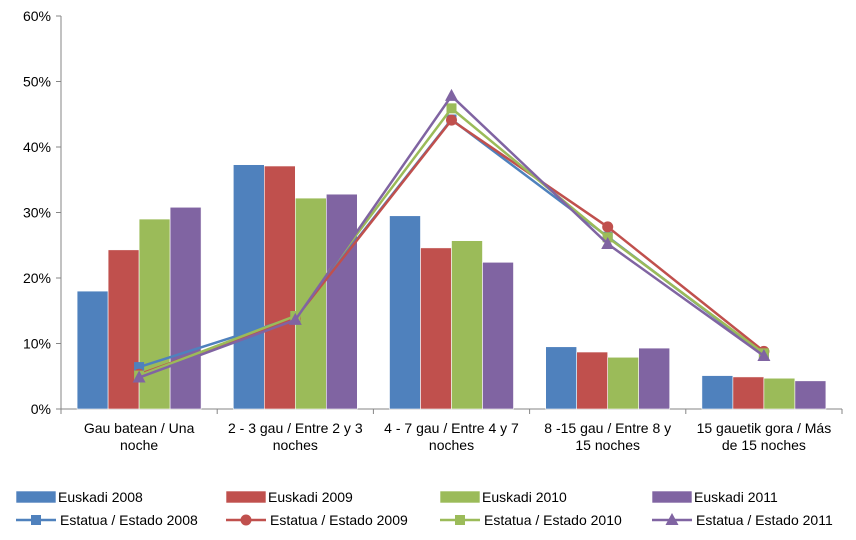  What do you see at coordinates (139, 428) in the screenshot?
I see `x-tick-label: Gau batean / Una` at bounding box center [139, 428].